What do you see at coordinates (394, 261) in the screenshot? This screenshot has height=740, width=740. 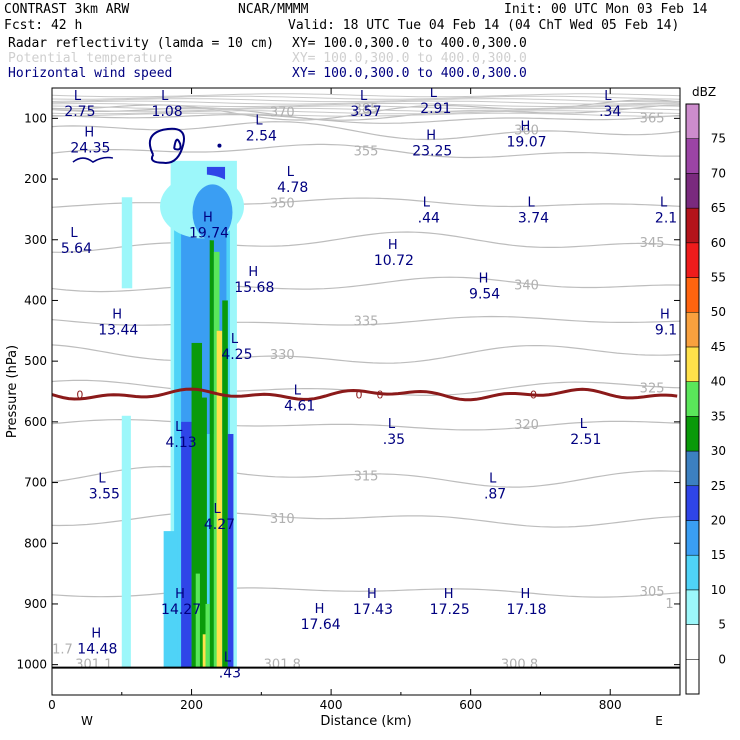 I see `extremum-value: 10.72` at bounding box center [394, 261].